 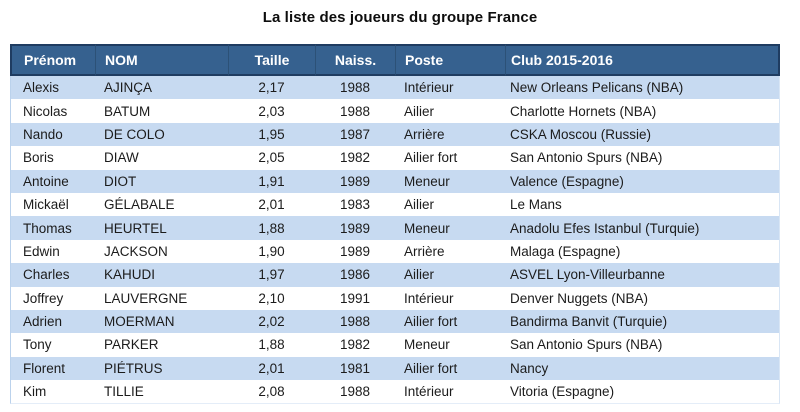 What do you see at coordinates (161, 134) in the screenshot?
I see `cell-nom: DE COLO` at bounding box center [161, 134].